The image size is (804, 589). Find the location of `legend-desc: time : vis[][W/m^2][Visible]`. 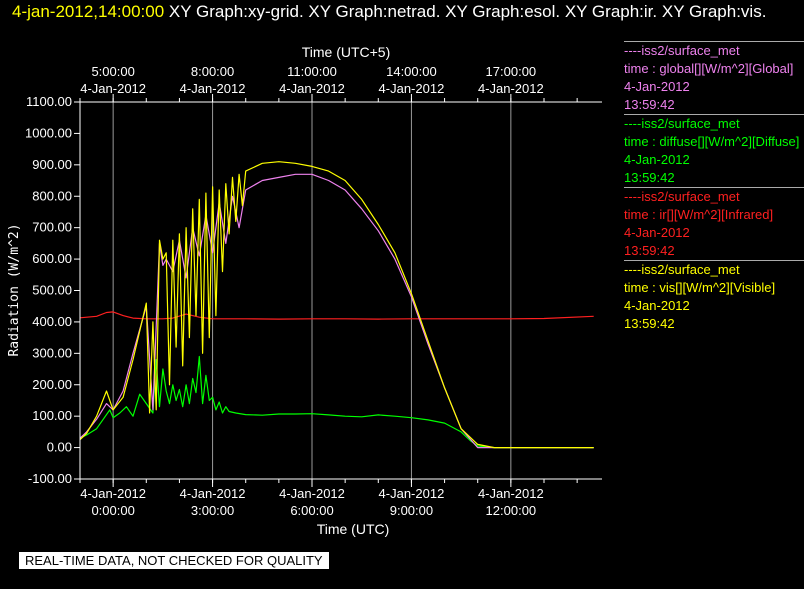

legend-desc: time : vis[][W/m^2][Visible] is located at coordinates (700, 287).